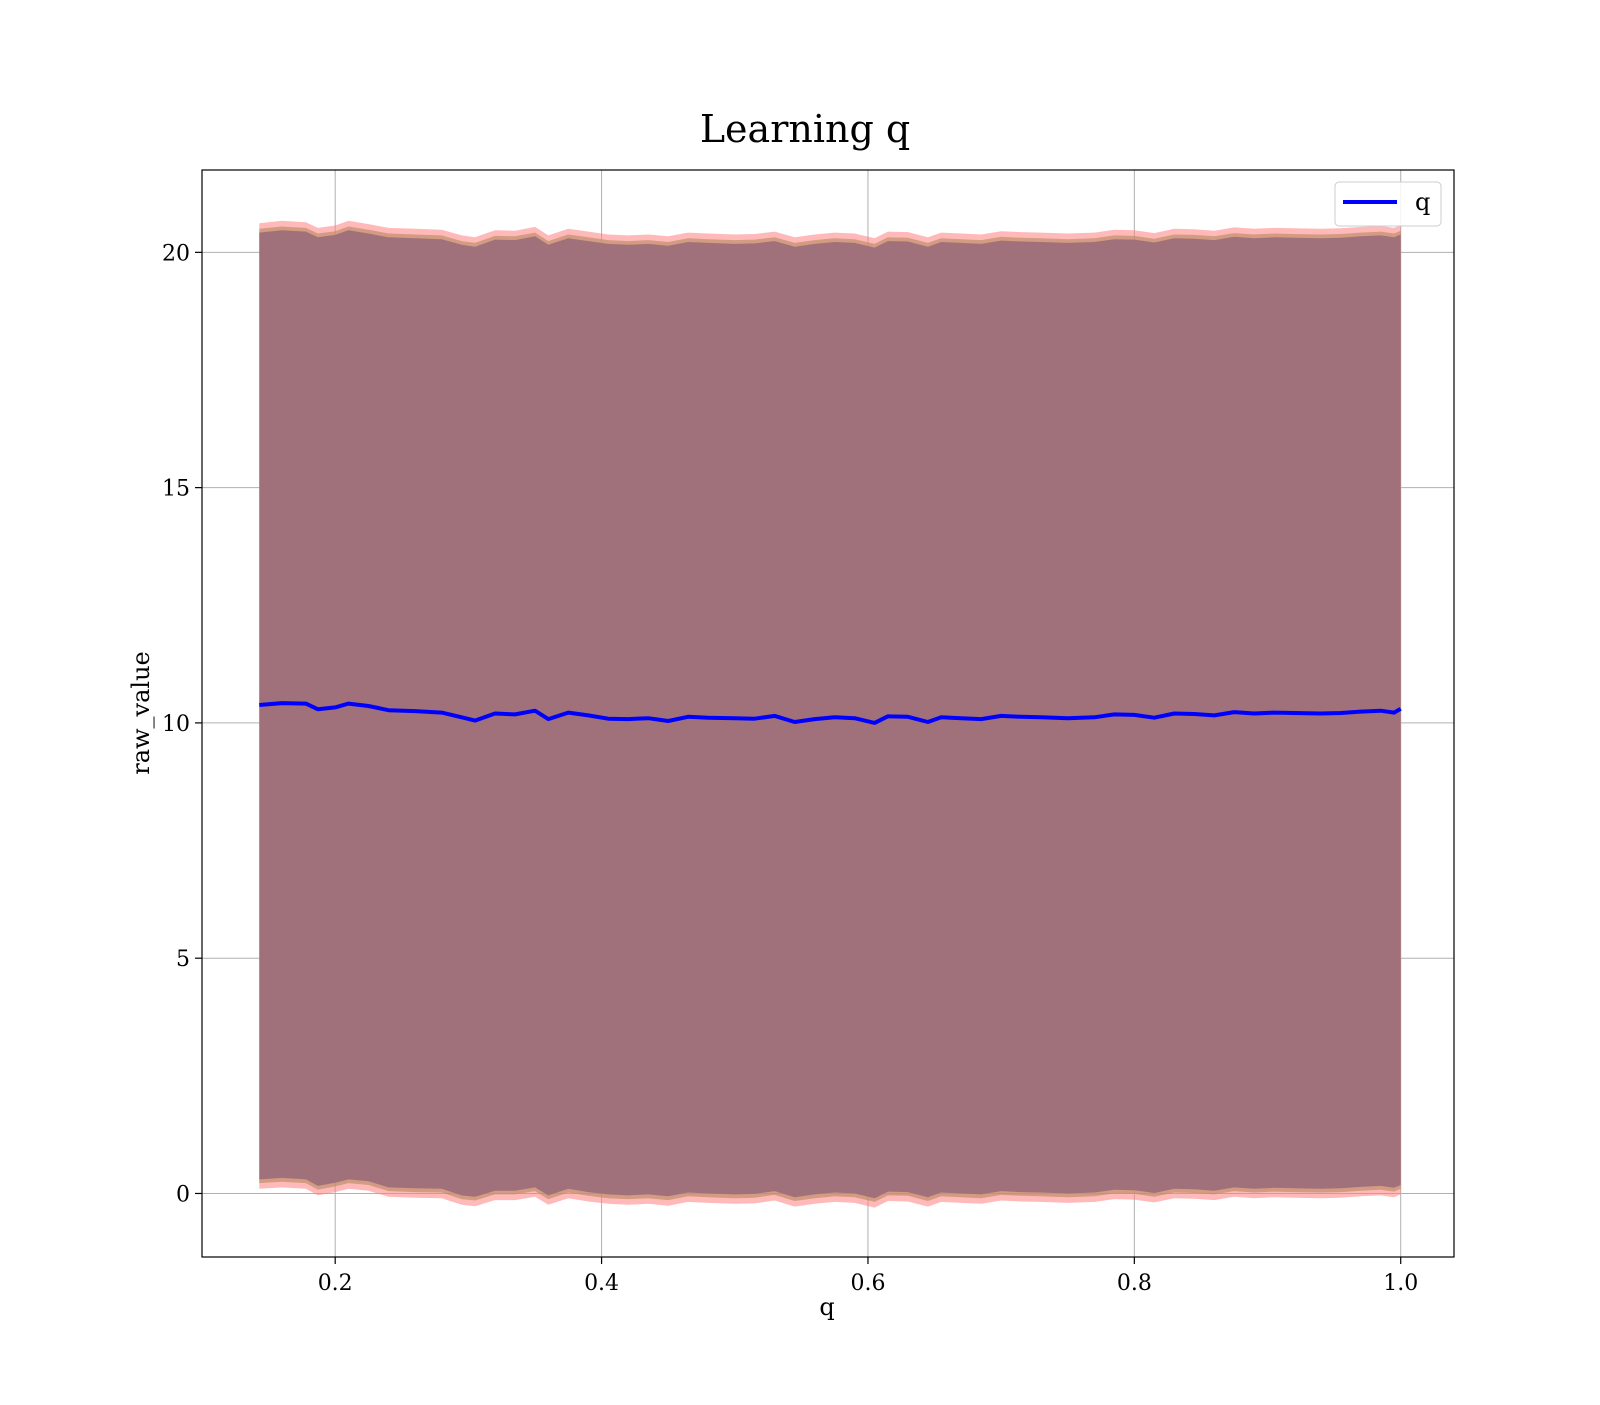 This screenshot has width=1600, height=1405. I want to click on x-axis-label: q, so click(826, 1307).